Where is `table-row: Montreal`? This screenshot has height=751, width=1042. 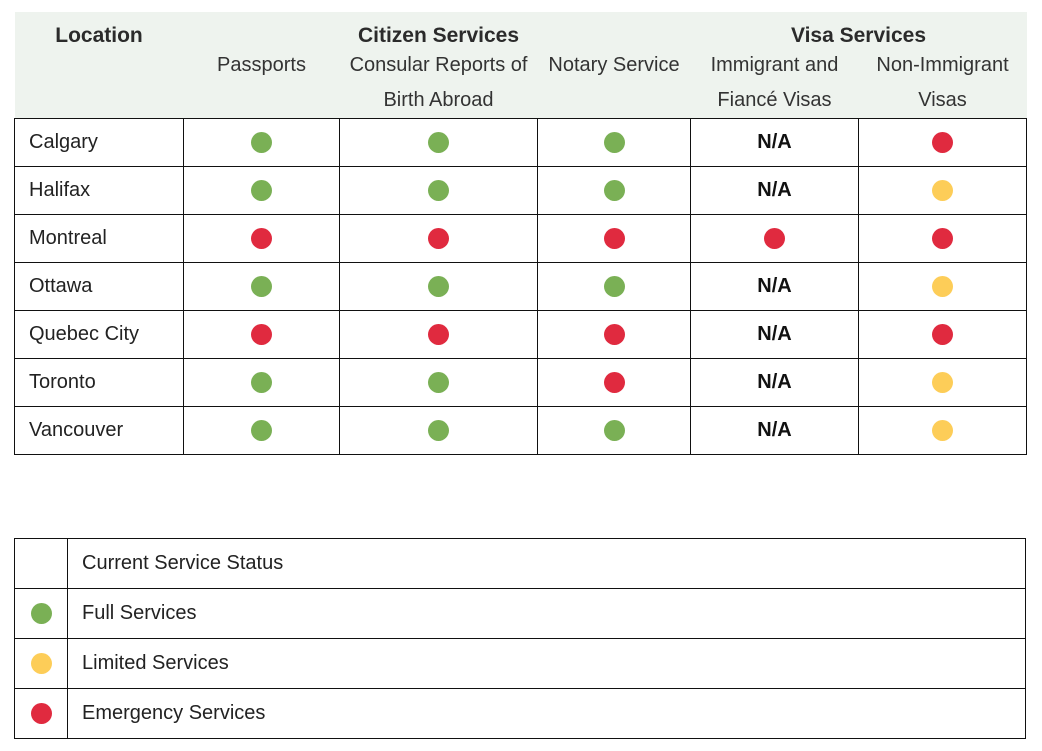
table-row: Montreal is located at coordinates (521, 238).